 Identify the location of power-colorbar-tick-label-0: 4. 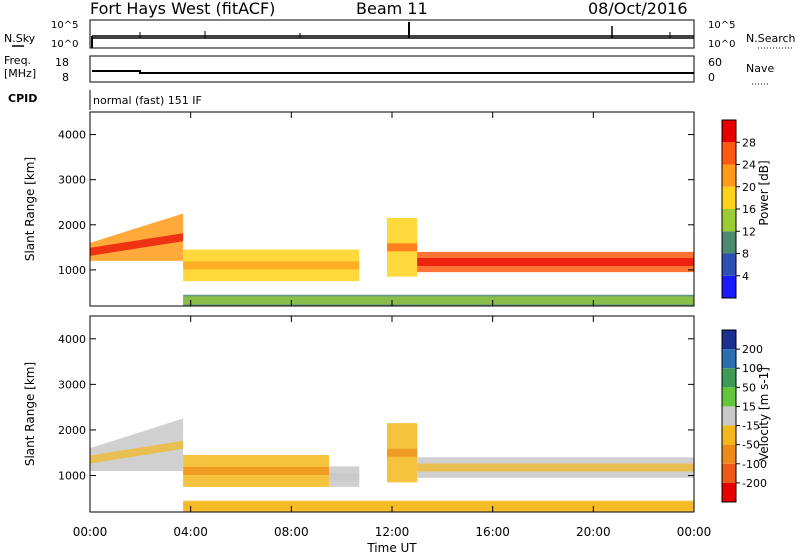
(745, 276).